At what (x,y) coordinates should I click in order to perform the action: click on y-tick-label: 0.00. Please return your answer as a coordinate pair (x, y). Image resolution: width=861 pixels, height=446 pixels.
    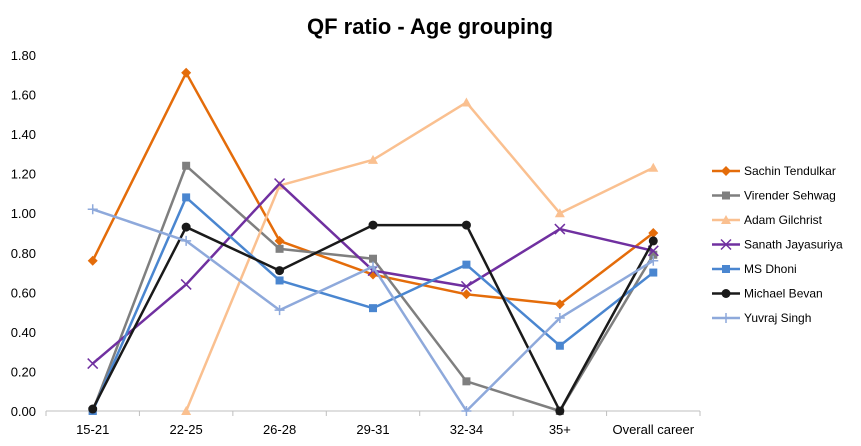
    Looking at the image, I should click on (23, 411).